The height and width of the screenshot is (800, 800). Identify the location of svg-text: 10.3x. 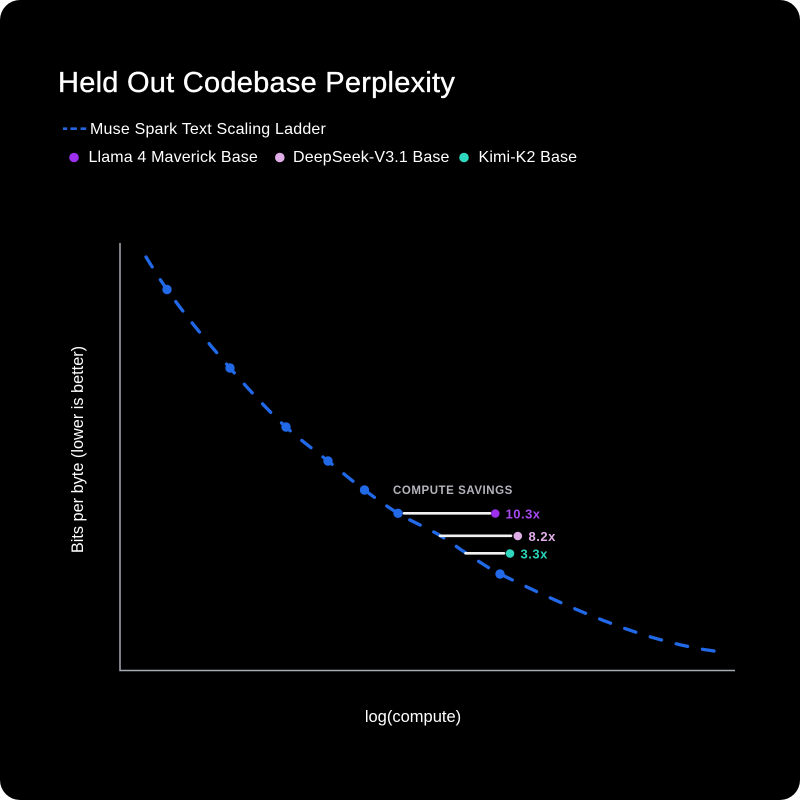
(523, 514).